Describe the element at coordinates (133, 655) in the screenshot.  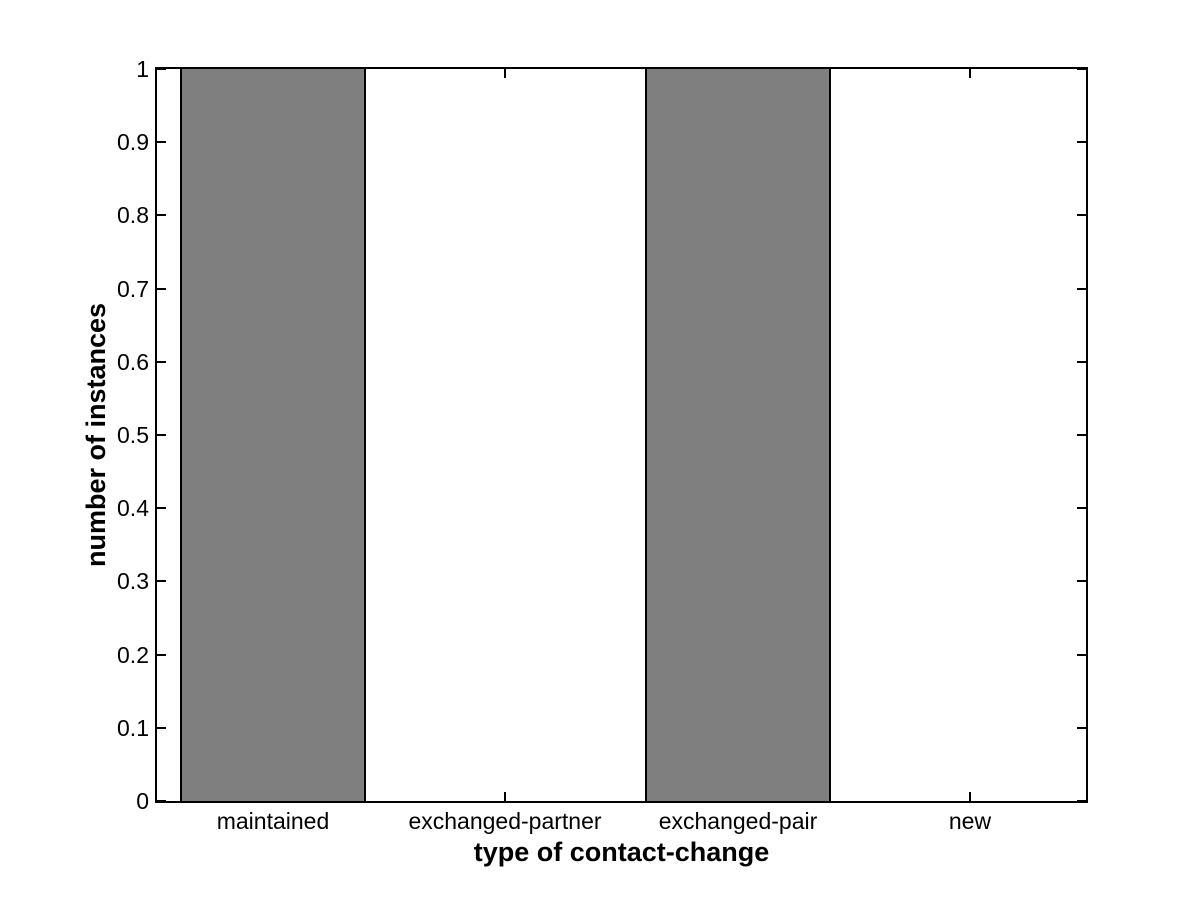
I see `y-tick-label: 0.2` at that location.